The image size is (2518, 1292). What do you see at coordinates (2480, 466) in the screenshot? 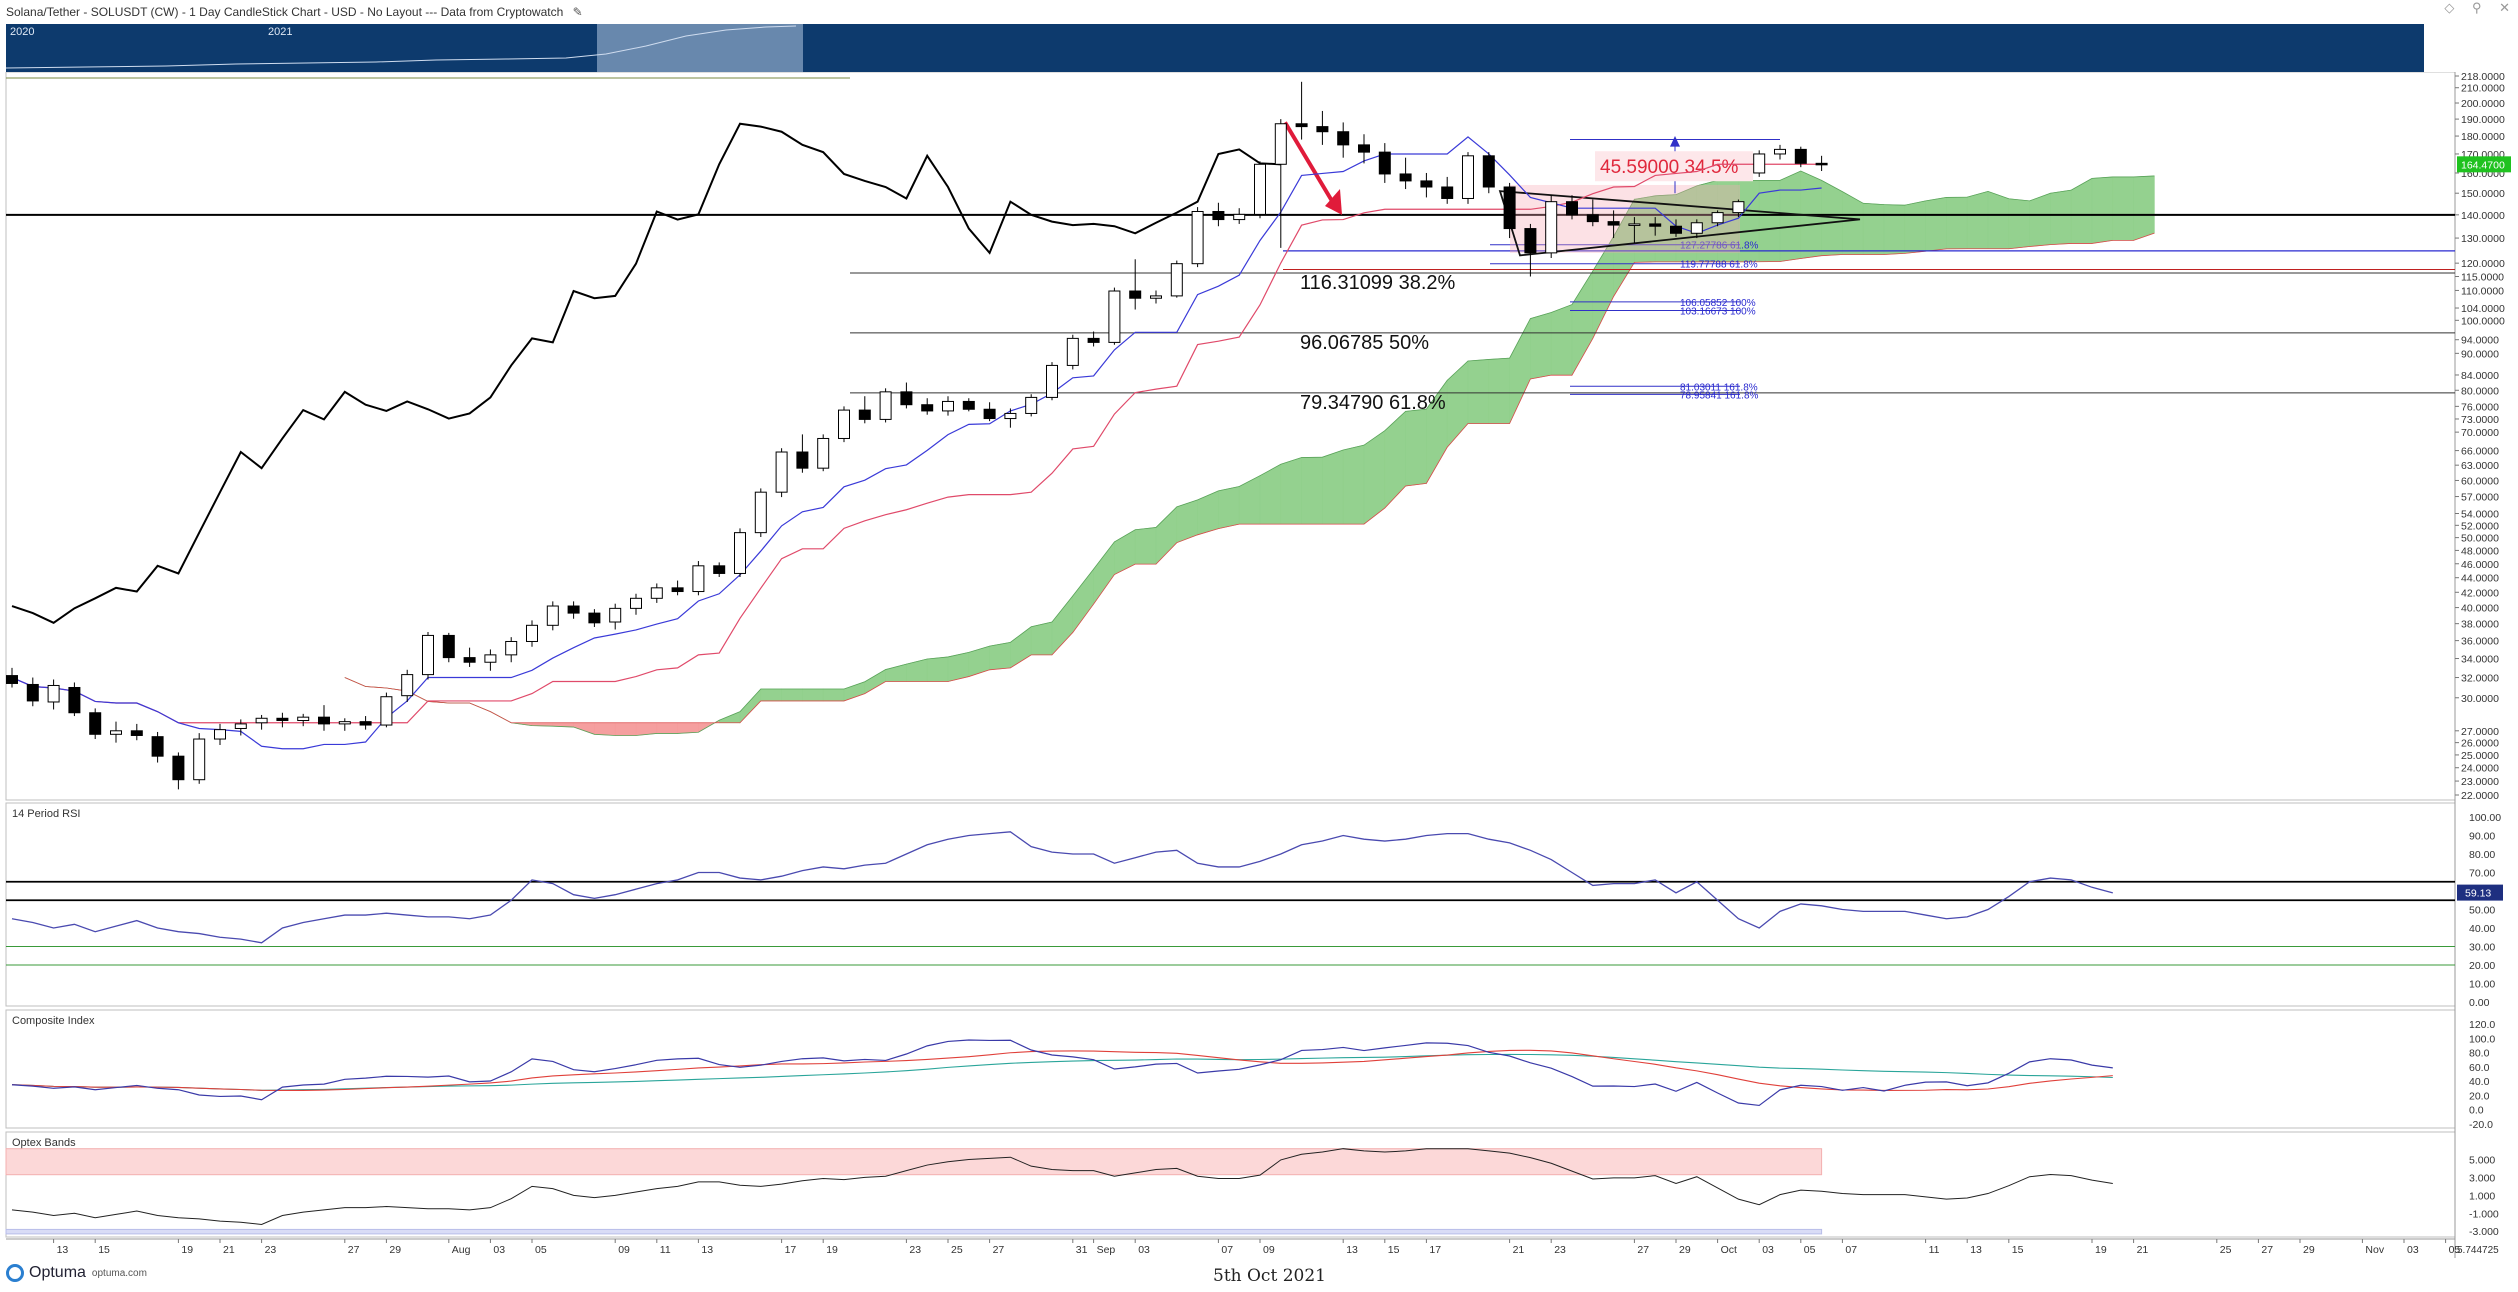
I see `price-tick-label: 63.0000` at bounding box center [2480, 466].